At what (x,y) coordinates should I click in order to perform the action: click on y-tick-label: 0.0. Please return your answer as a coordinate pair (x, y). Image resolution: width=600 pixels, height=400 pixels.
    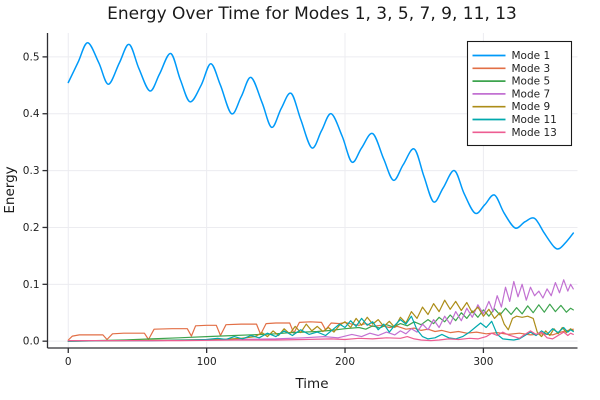
    Looking at the image, I should click on (31, 342).